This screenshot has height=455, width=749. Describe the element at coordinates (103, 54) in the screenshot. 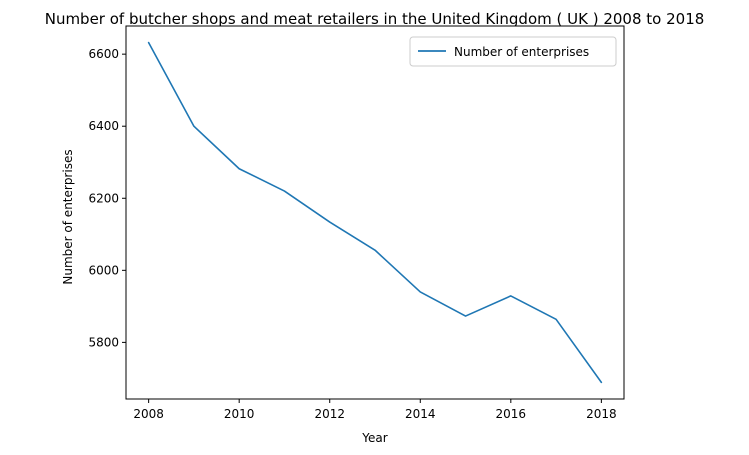

I see `y-tick-label: 6600` at that location.